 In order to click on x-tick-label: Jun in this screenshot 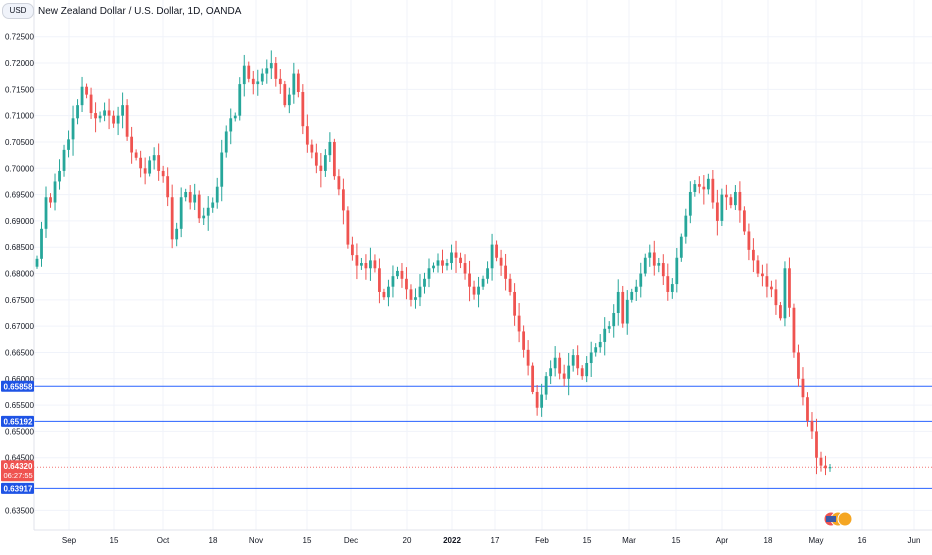, I will do `click(914, 540)`.